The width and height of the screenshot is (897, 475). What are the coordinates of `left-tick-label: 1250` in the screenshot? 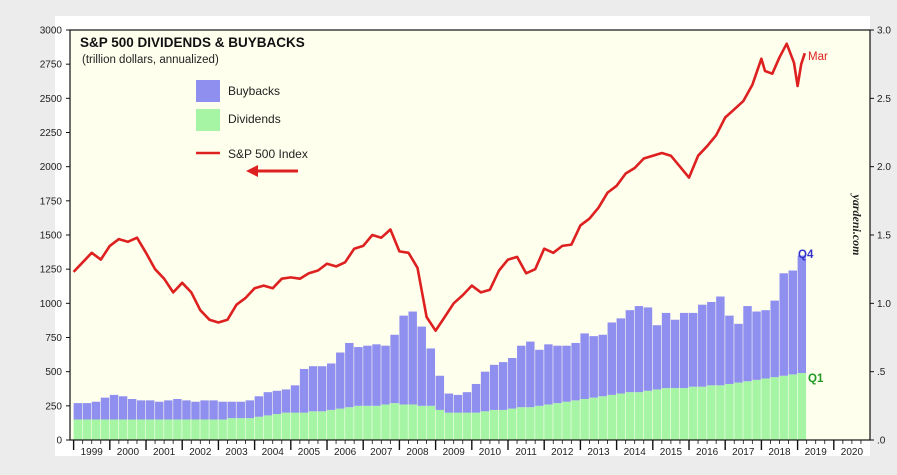 It's located at (51, 270).